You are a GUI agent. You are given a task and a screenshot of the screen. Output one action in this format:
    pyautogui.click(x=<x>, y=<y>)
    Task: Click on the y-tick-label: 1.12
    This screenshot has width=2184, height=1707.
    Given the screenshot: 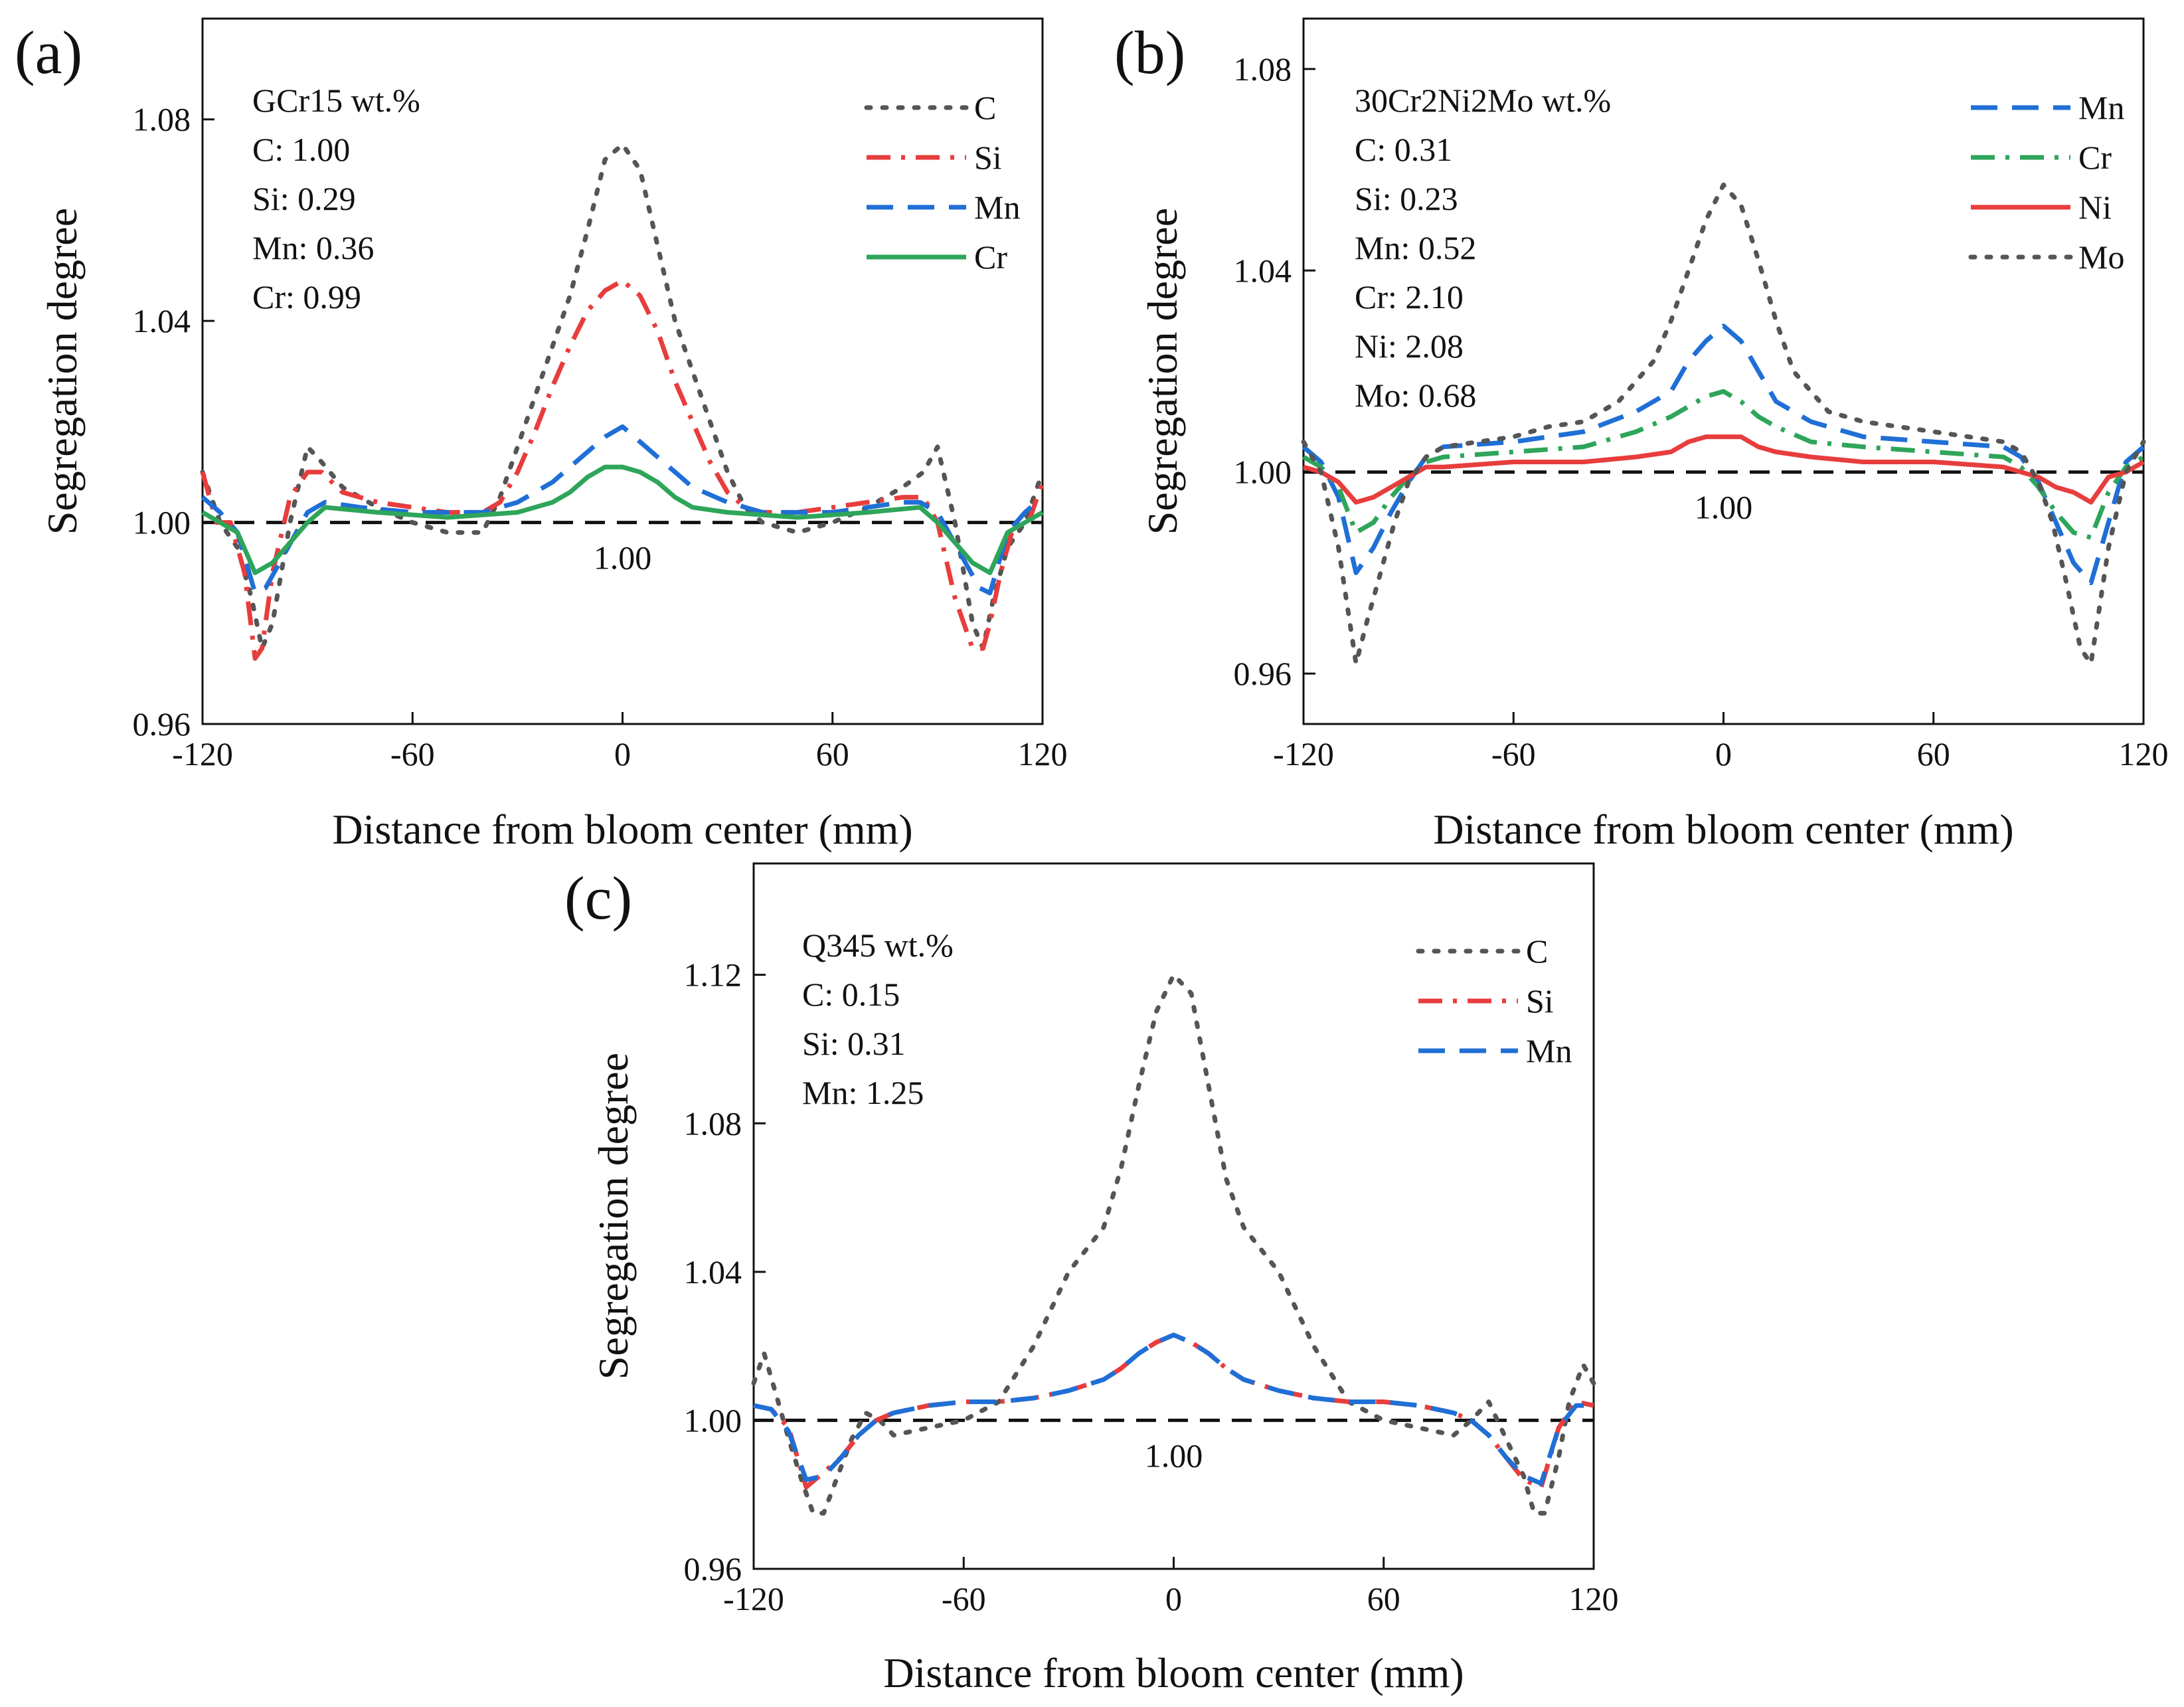 What is the action you would take?
    pyautogui.click(x=713, y=975)
    